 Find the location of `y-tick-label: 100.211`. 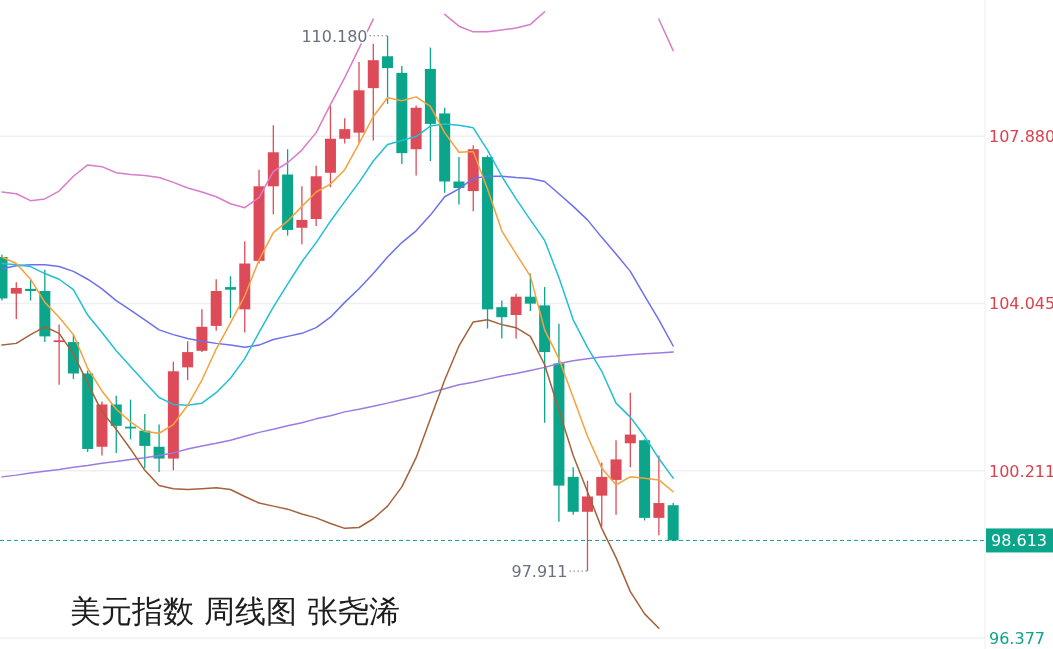

y-tick-label: 100.211 is located at coordinates (1021, 471).